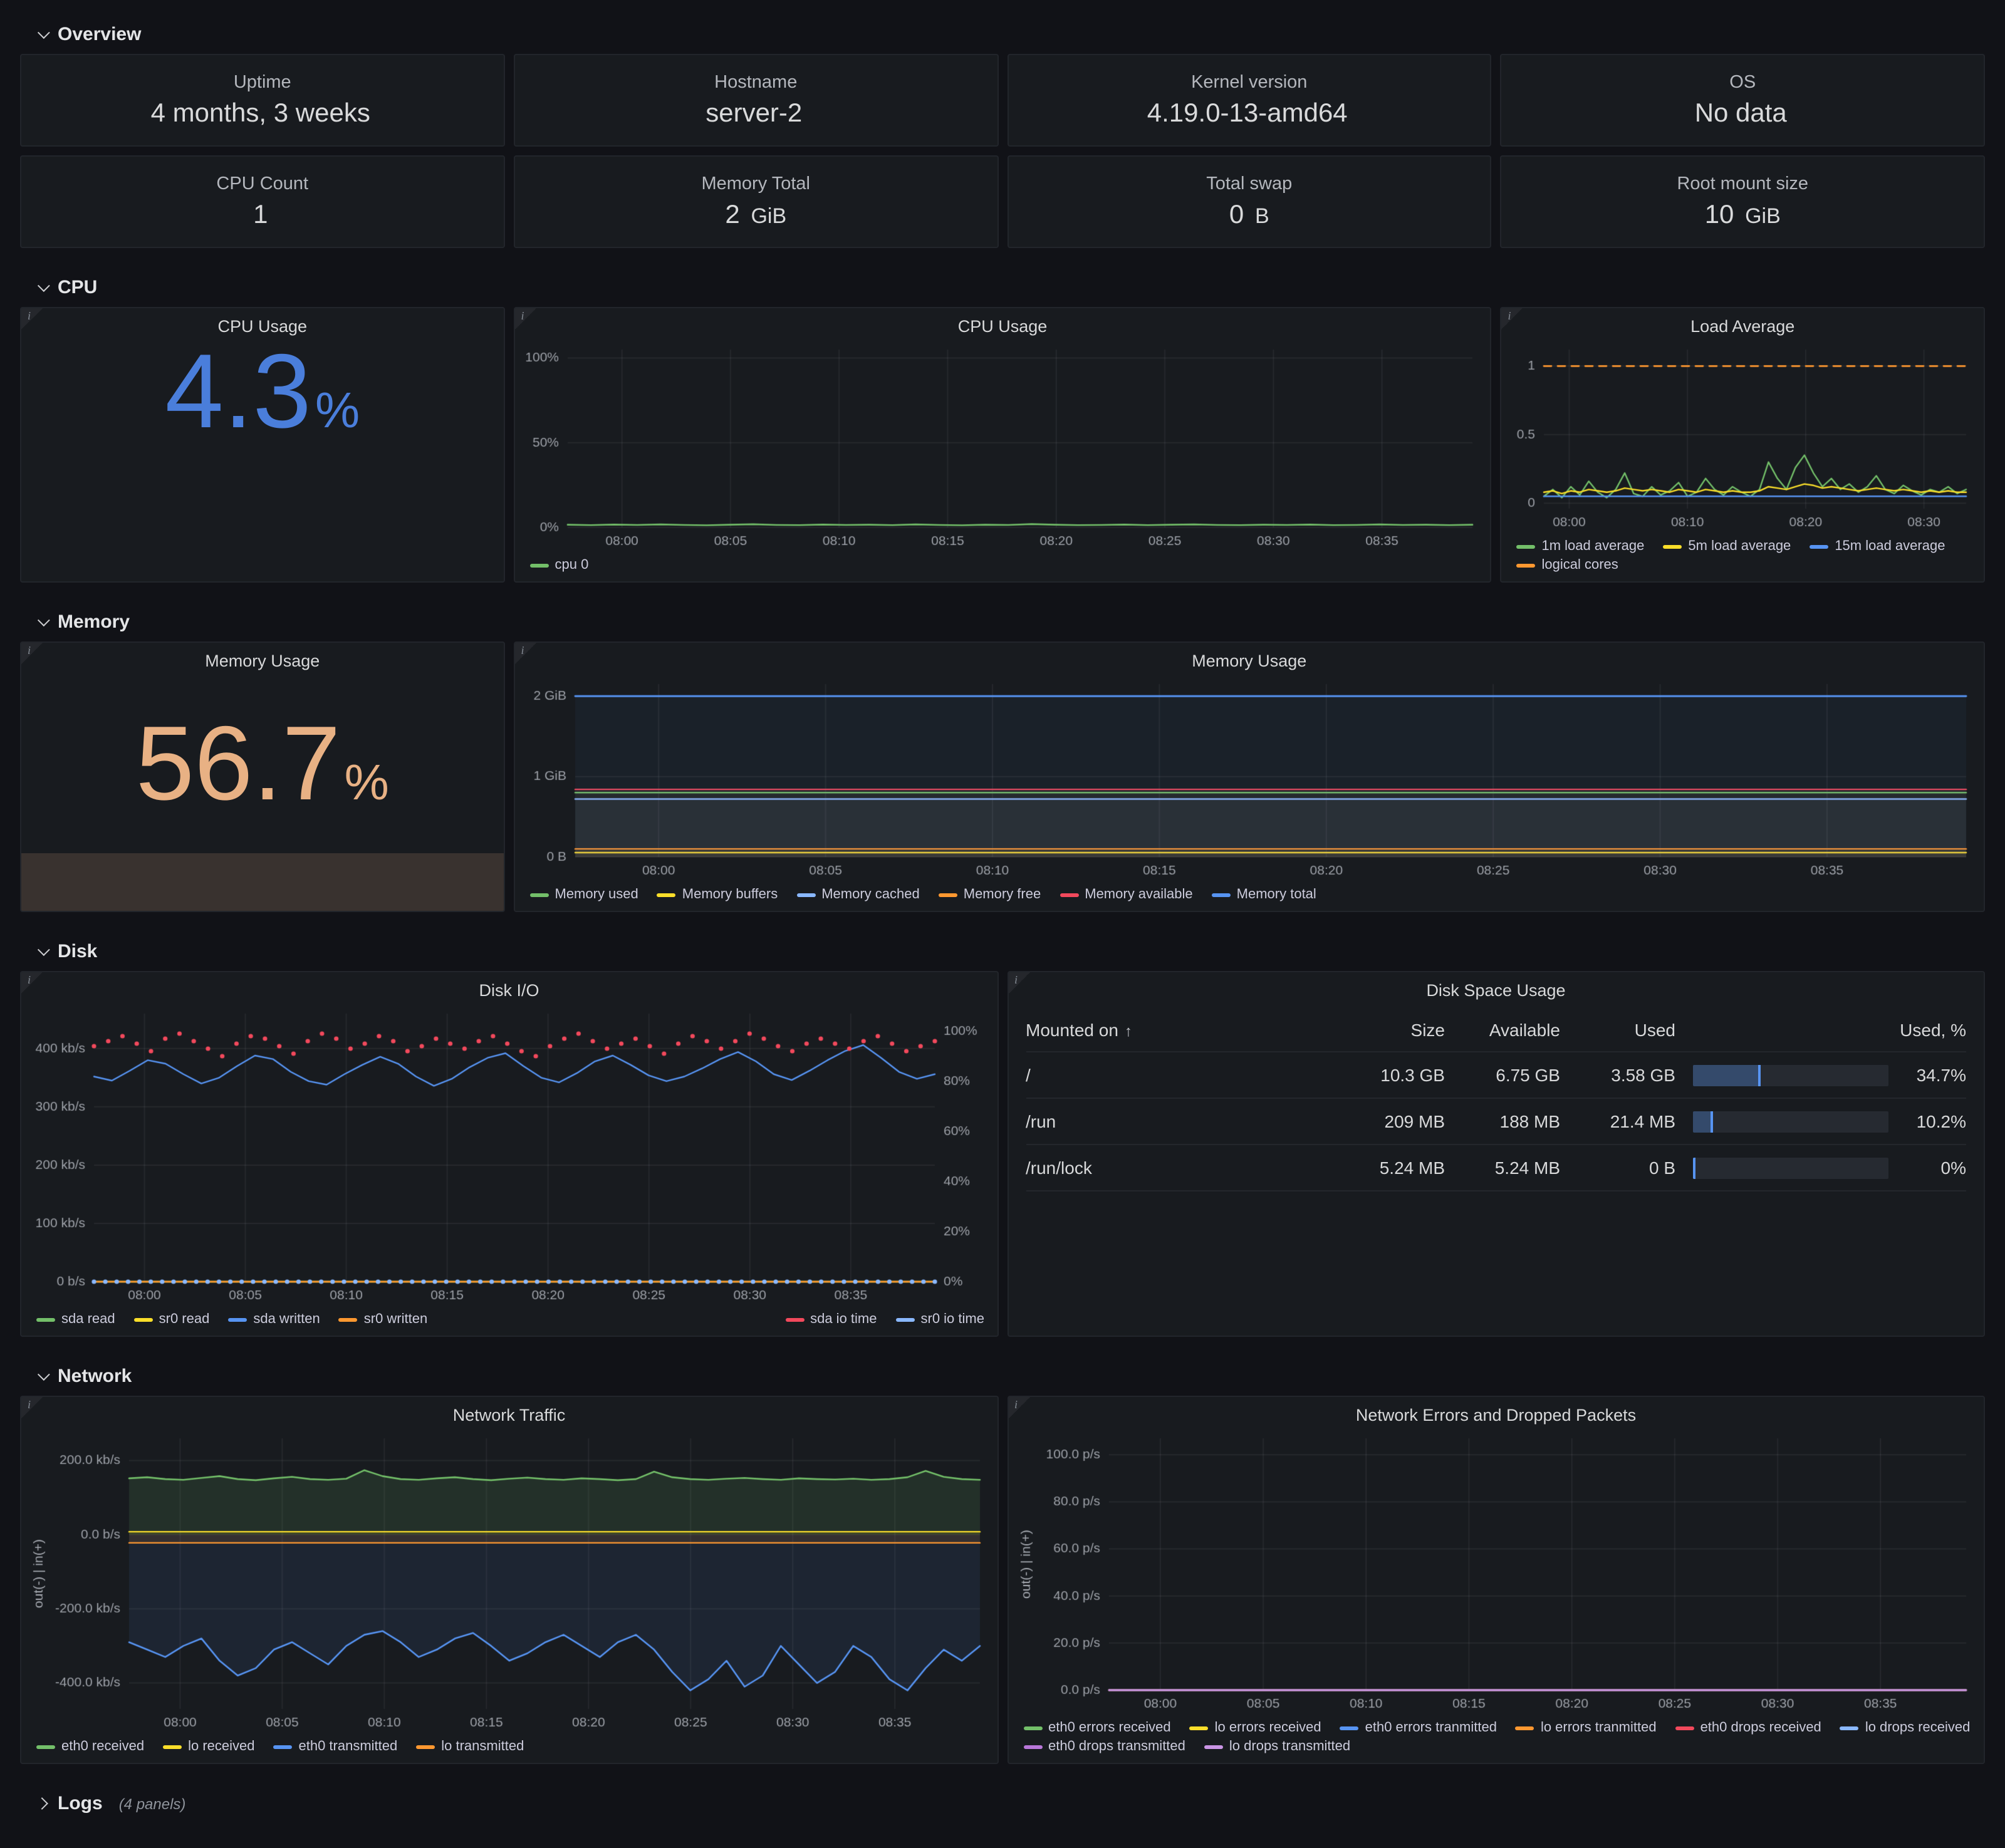  Describe the element at coordinates (95, 1376) in the screenshot. I see `section-title: Network` at that location.